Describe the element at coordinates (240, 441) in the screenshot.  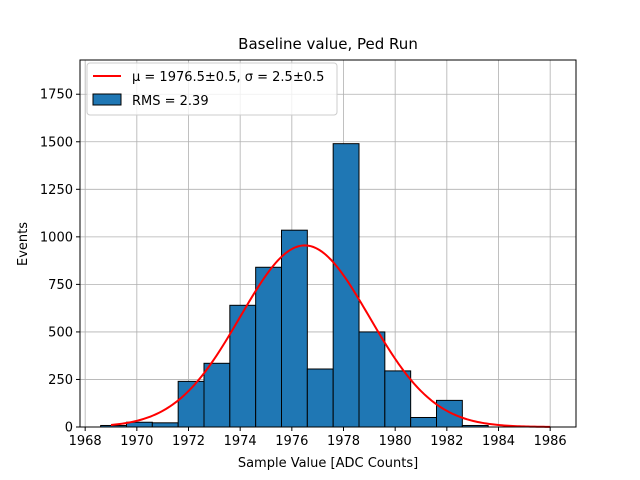
I see `x-tick-label: 1974` at that location.